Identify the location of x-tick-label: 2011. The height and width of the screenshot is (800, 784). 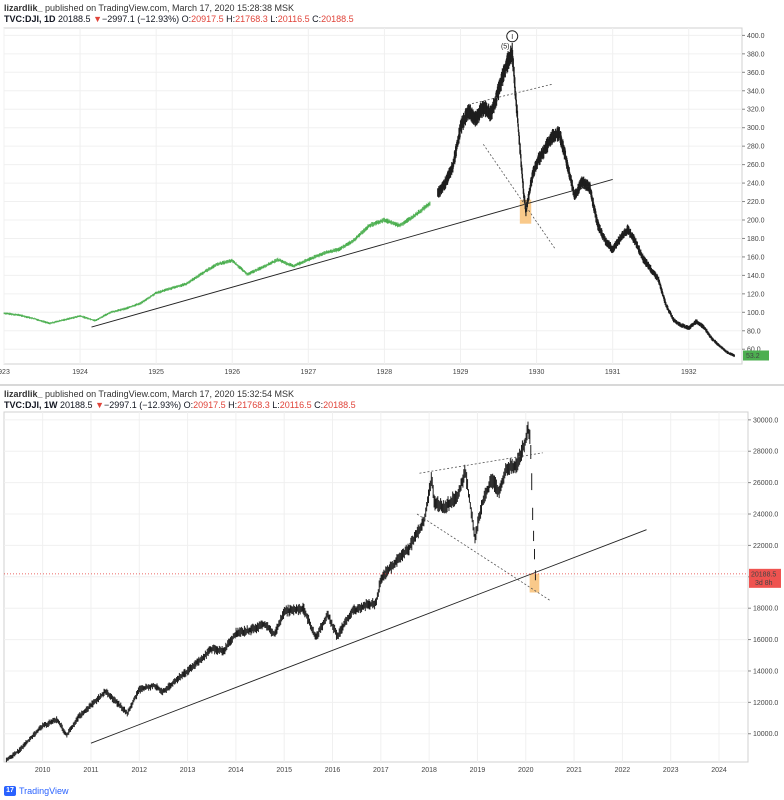
(90, 770).